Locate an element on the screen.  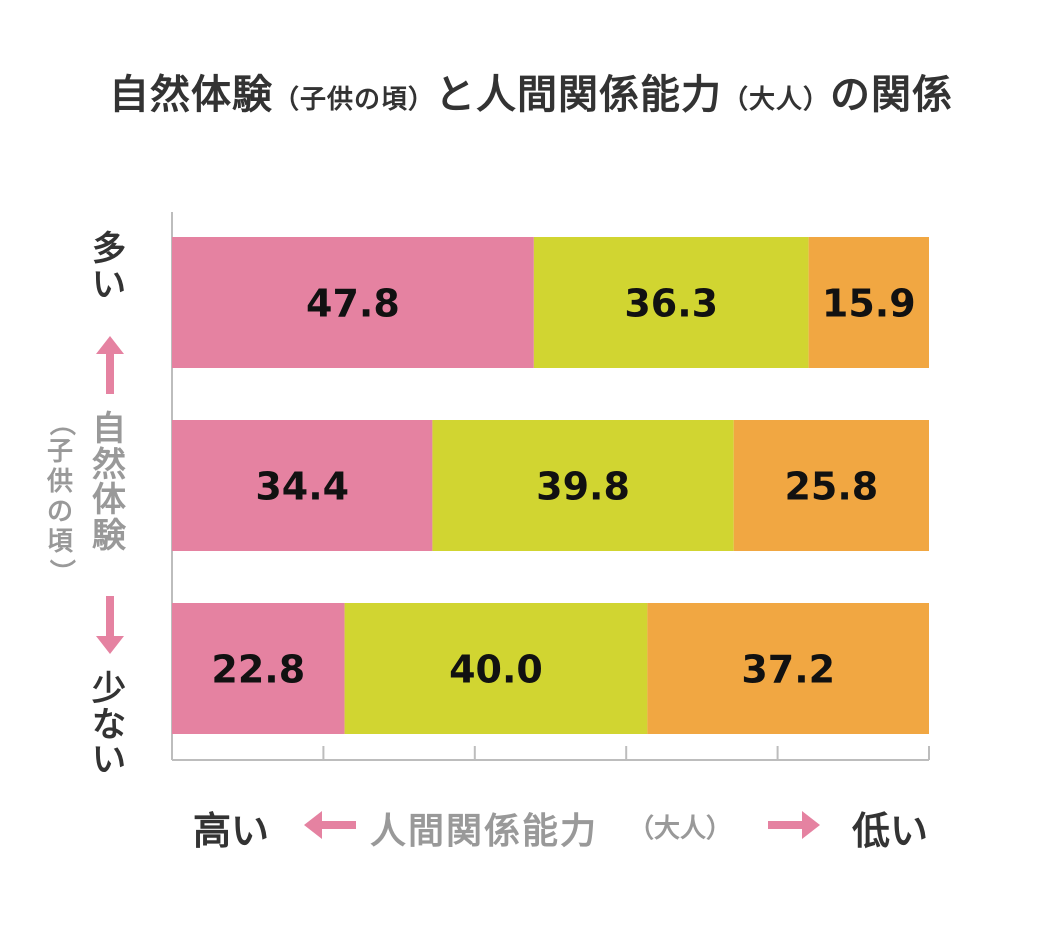
right-arrow-icon is located at coordinates (794, 825).